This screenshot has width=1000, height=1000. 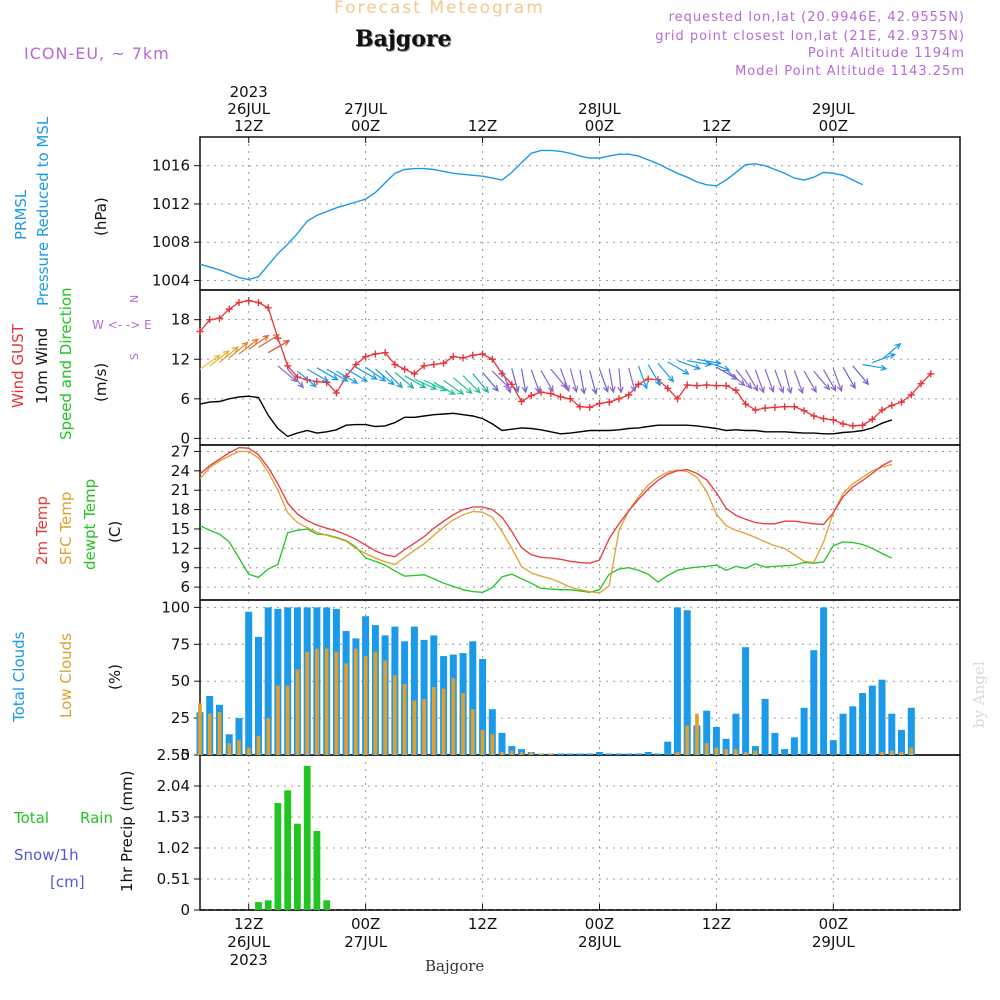 I want to click on bottom-time-label: 12Z, so click(x=716, y=924).